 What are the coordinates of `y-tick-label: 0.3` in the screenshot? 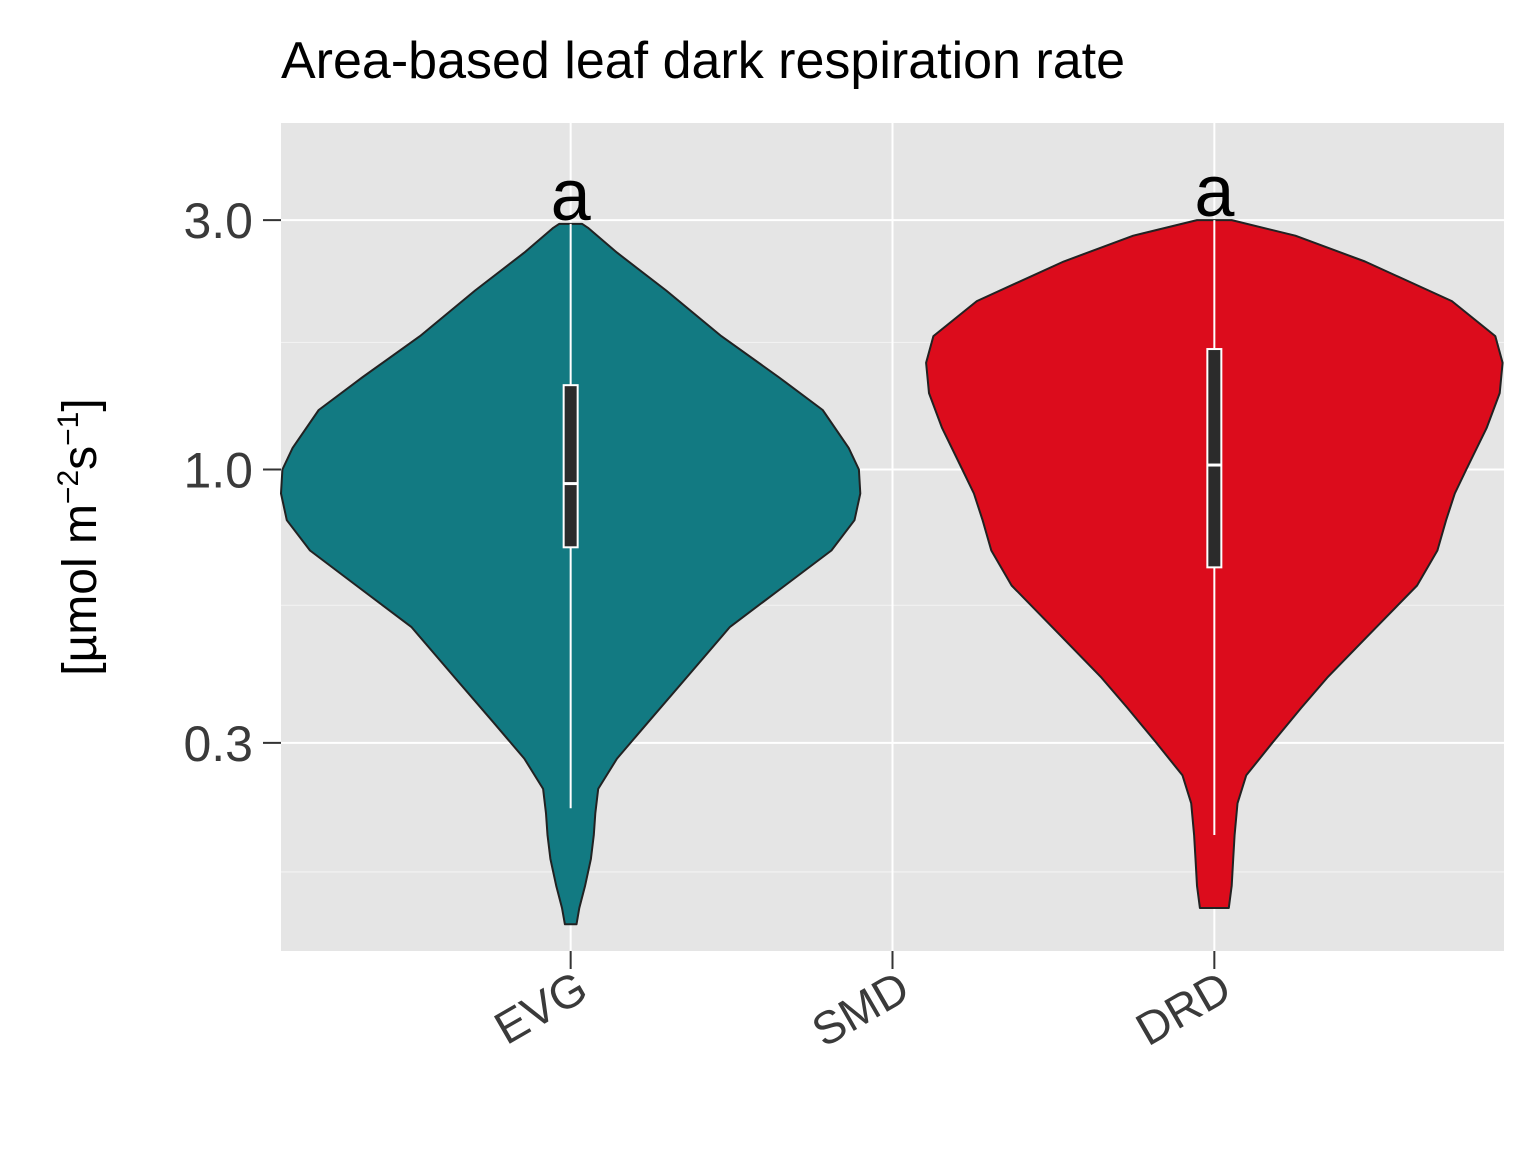 It's located at (218, 744).